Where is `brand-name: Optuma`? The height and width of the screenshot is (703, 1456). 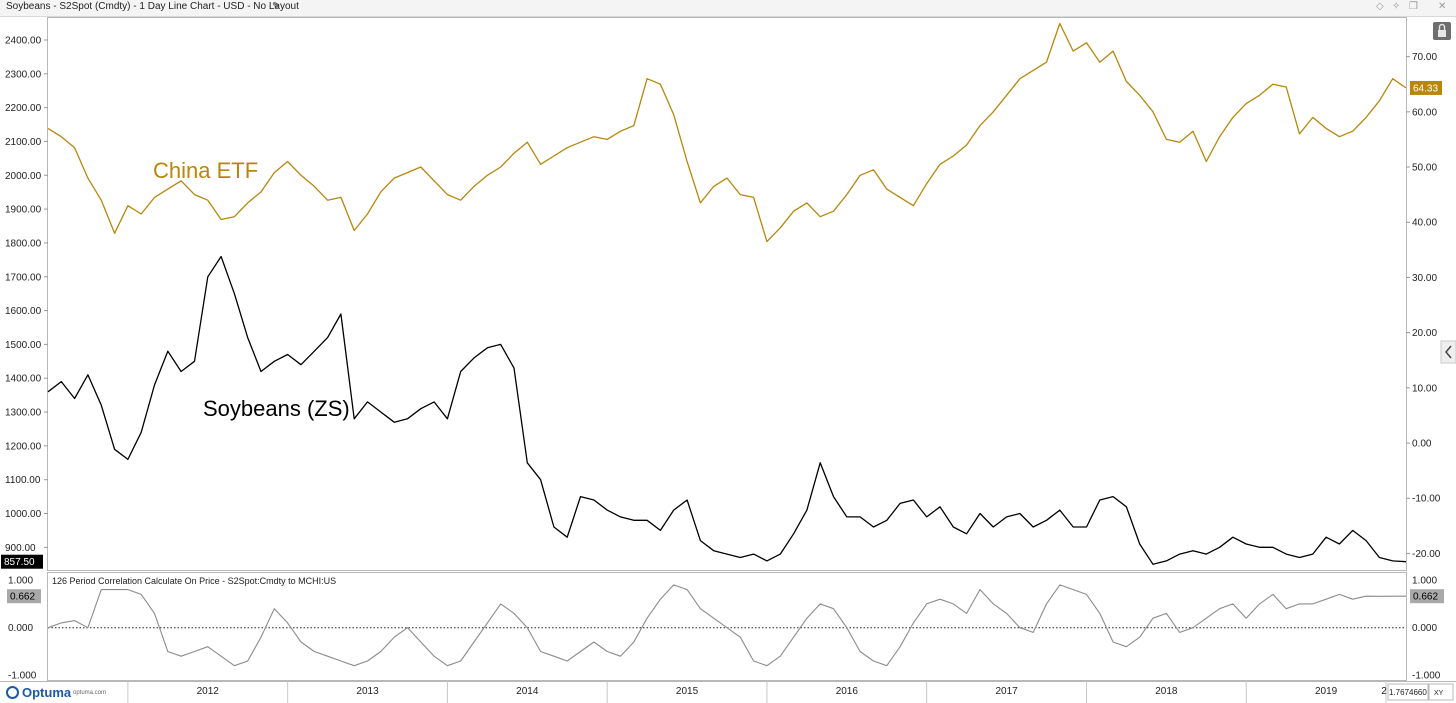 brand-name: Optuma is located at coordinates (47, 692).